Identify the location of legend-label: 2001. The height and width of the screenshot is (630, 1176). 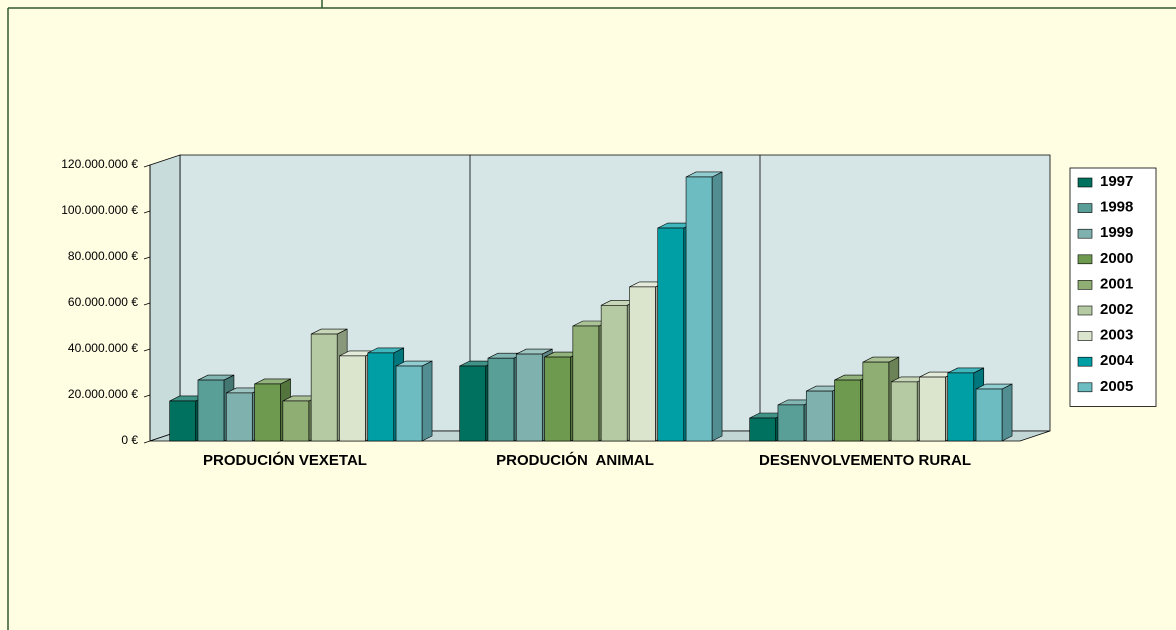
(1116, 283).